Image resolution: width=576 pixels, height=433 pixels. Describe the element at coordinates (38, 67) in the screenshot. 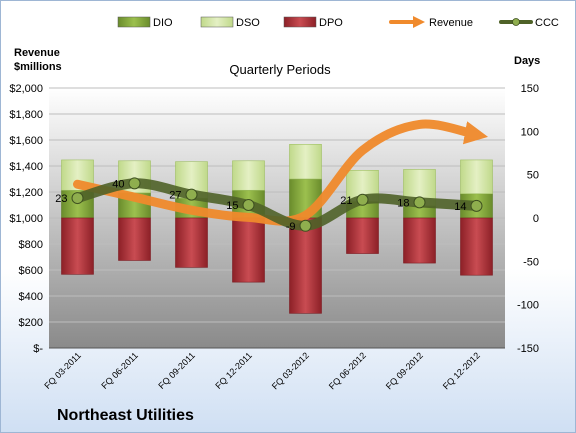

I see `left-axis-title-line2: $millions` at that location.